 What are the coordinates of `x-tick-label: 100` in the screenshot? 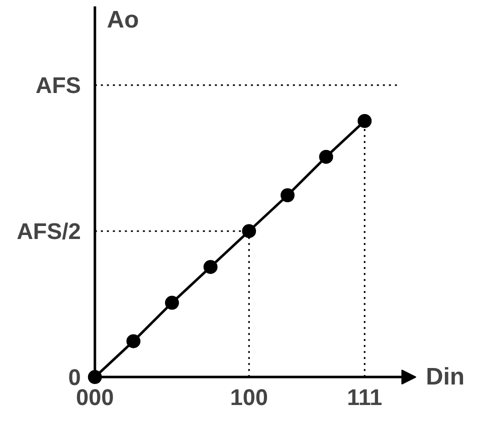 It's located at (249, 397).